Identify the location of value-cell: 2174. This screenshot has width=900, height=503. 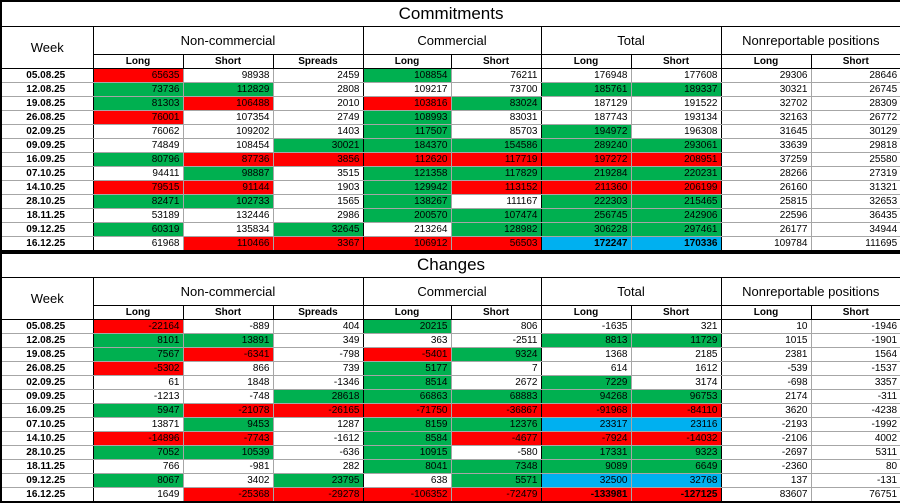
(766, 397).